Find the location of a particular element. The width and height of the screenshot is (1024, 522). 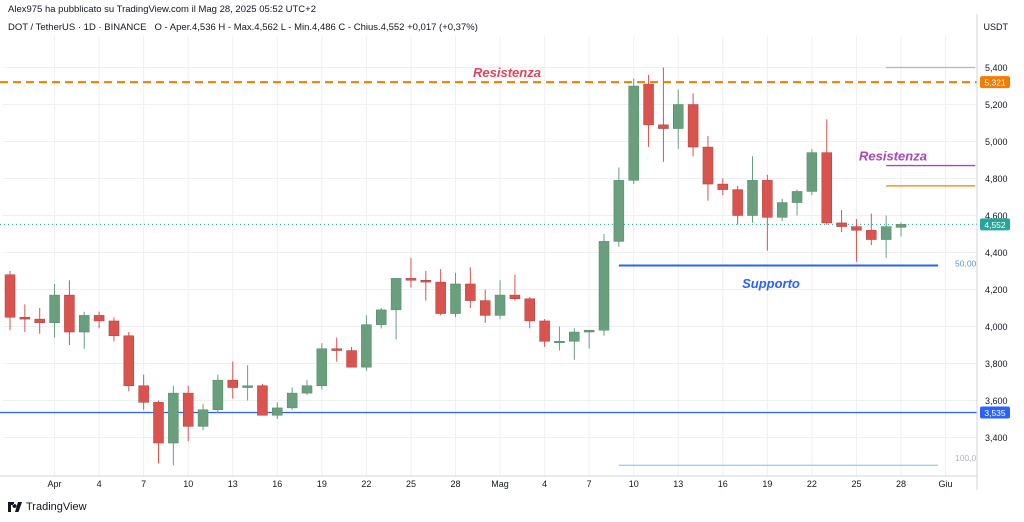

currency-label: USDT is located at coordinates (996, 27).